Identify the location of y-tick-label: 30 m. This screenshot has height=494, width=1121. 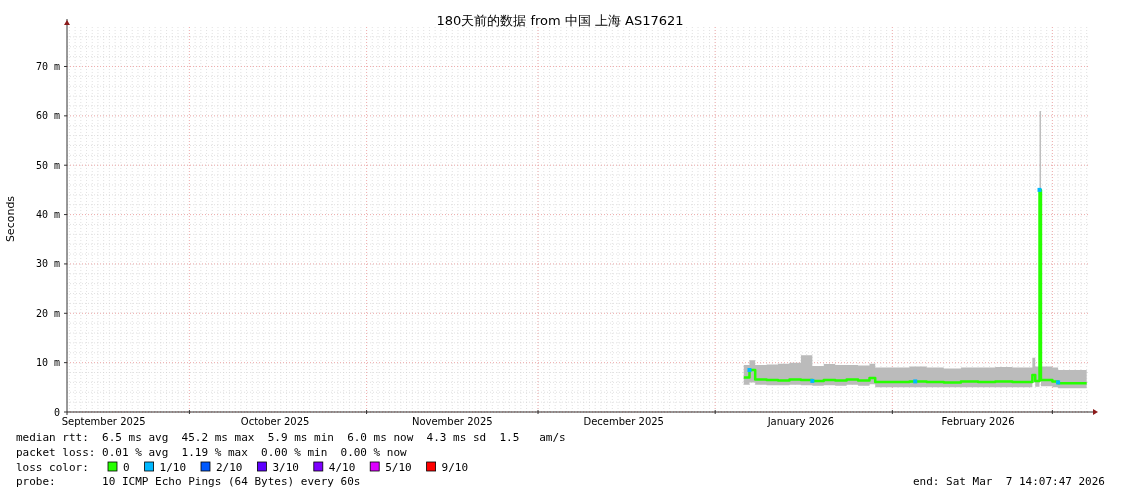
(47, 264).